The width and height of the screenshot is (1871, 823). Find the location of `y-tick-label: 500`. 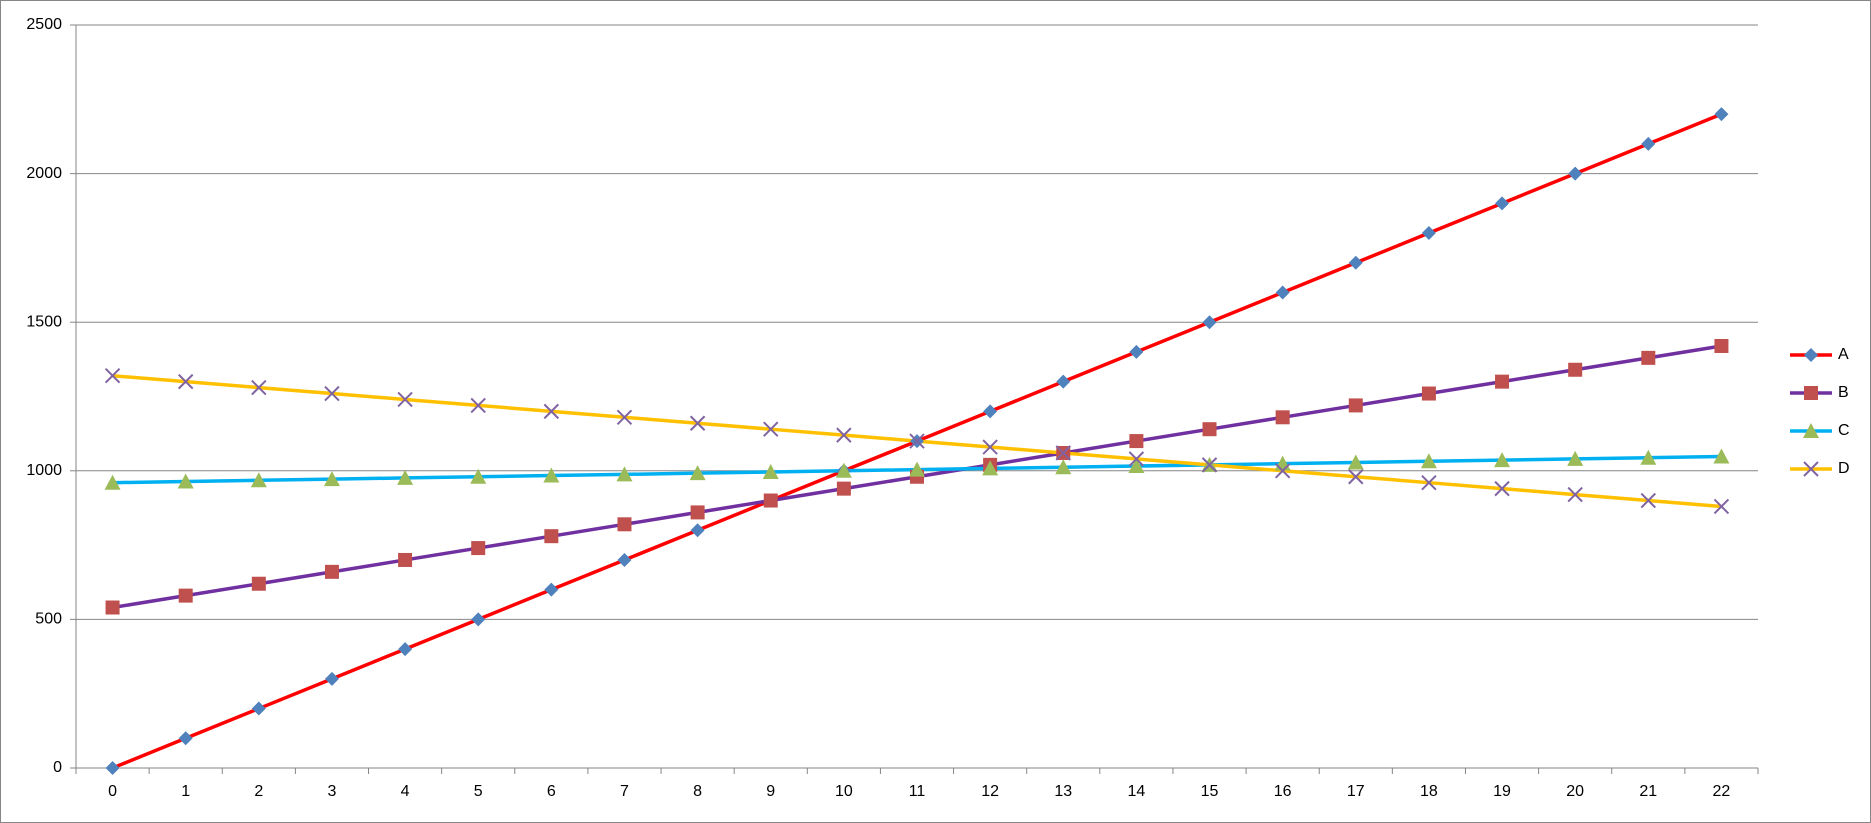

y-tick-label: 500 is located at coordinates (48, 619).